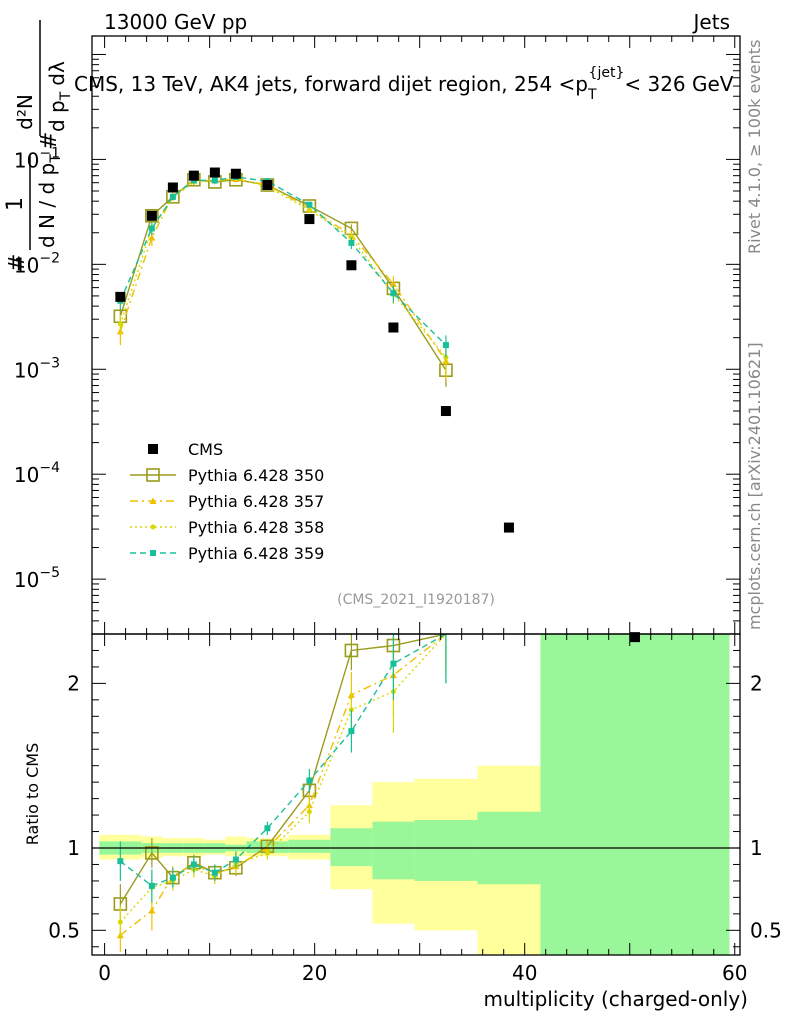  What do you see at coordinates (73, 848) in the screenshot?
I see `ratio-y-tick-label: 1` at bounding box center [73, 848].